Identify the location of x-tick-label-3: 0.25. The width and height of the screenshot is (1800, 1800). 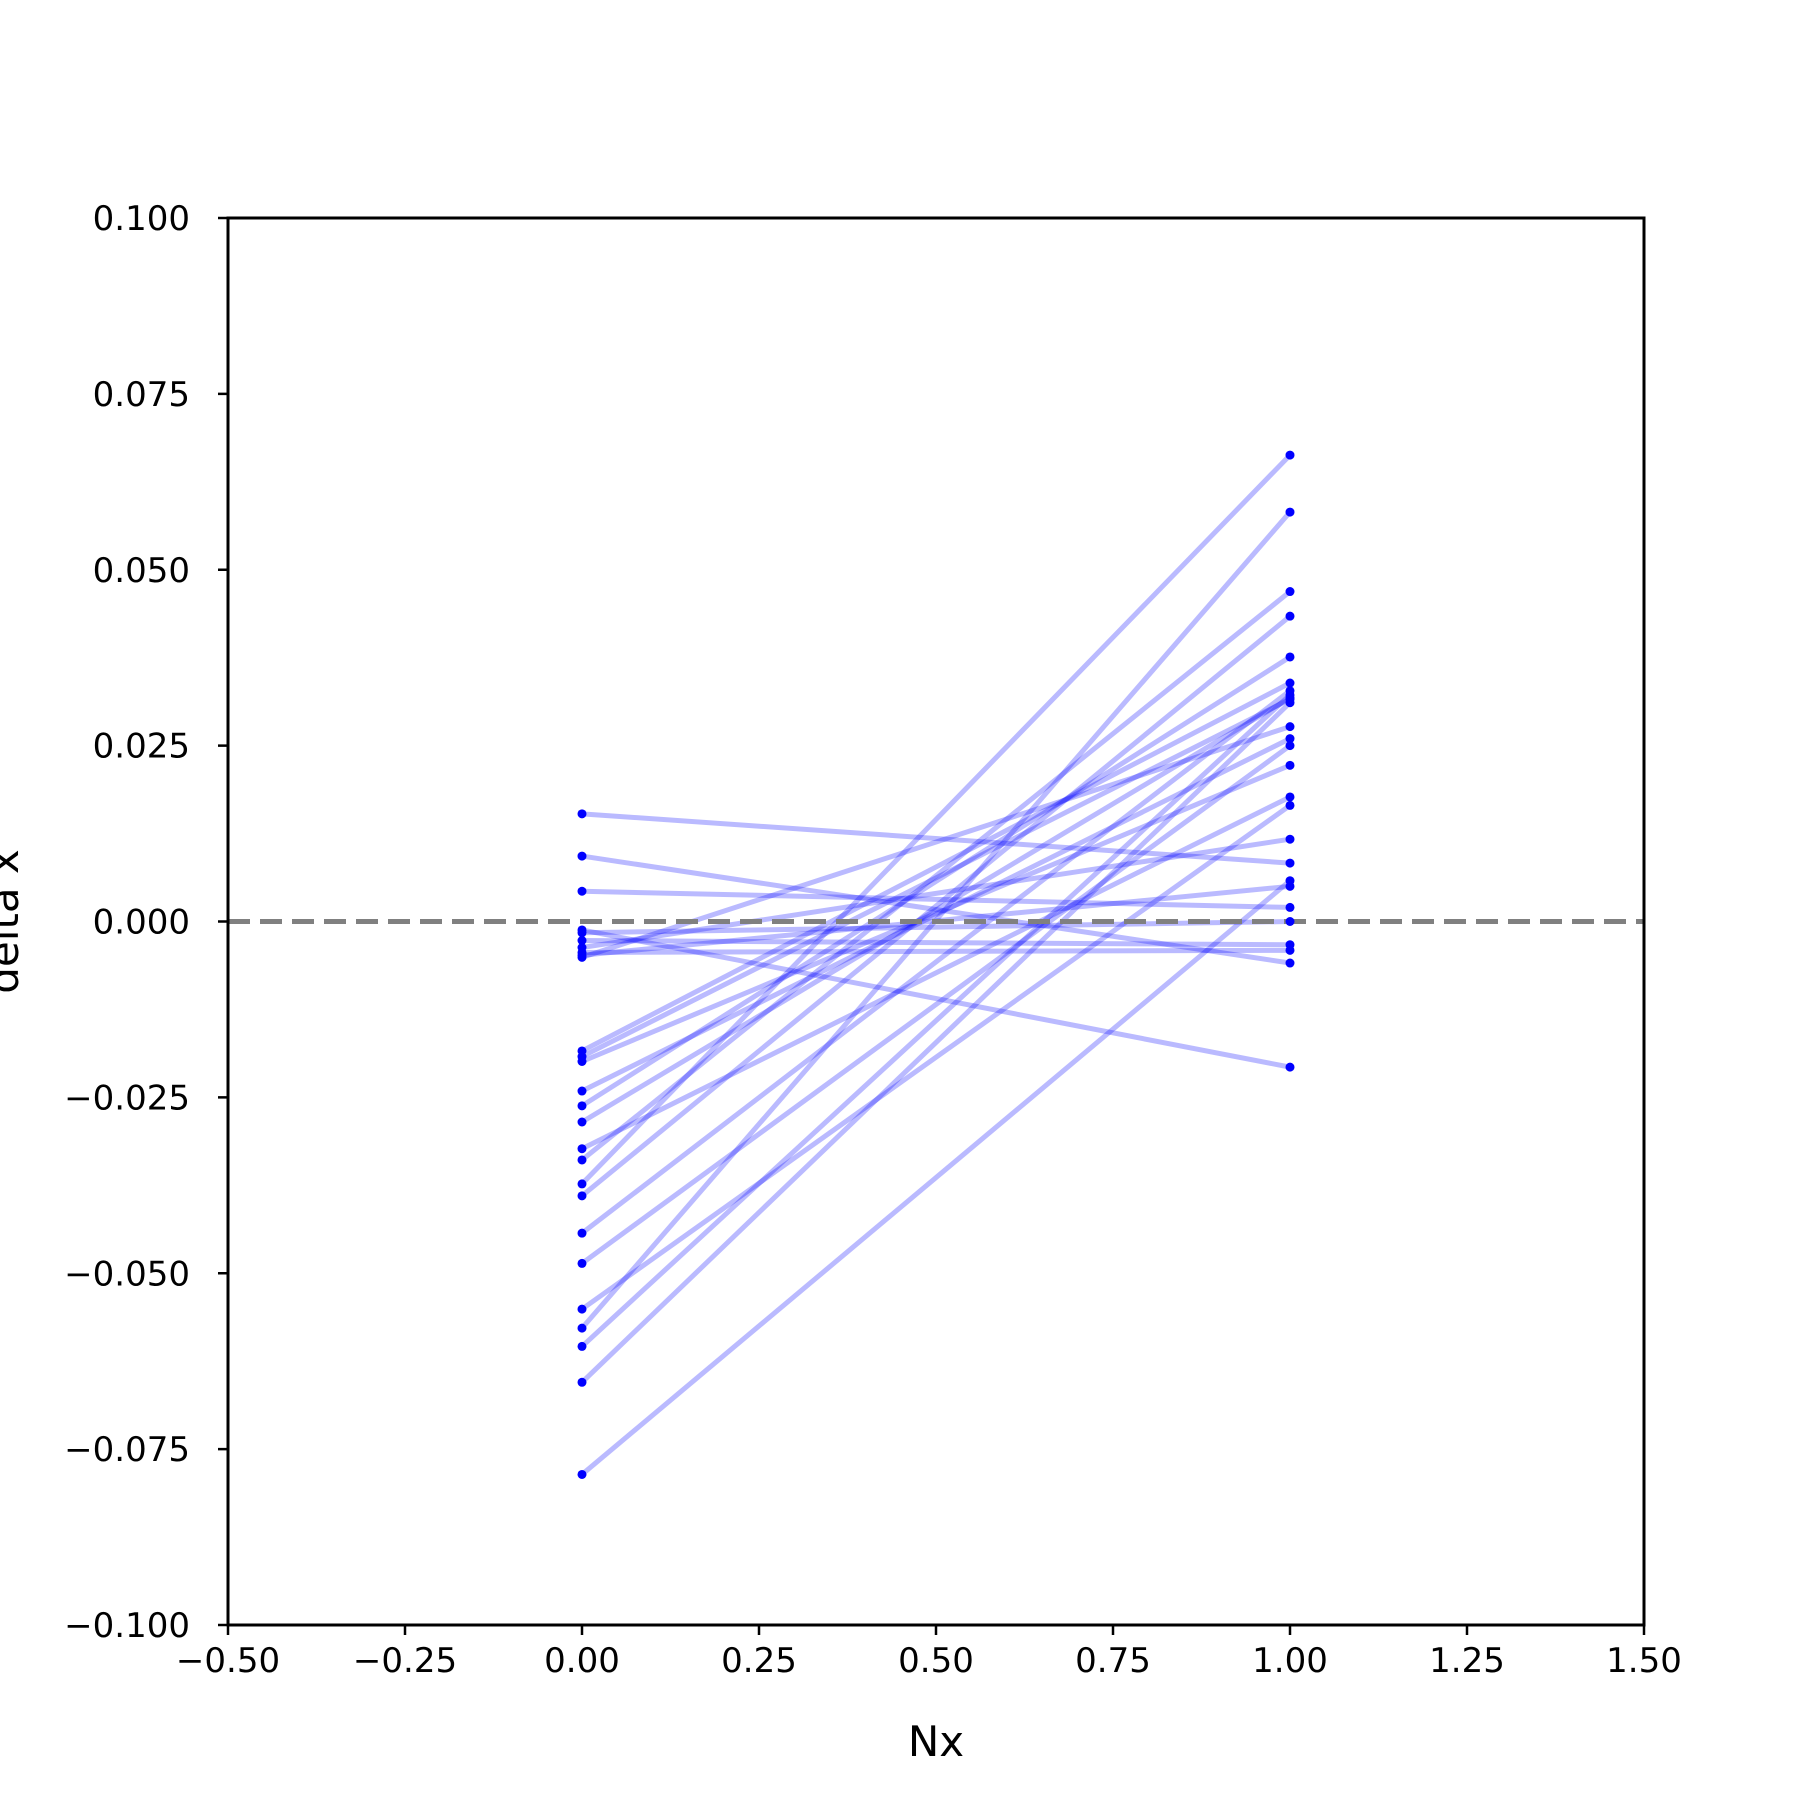
(759, 1661).